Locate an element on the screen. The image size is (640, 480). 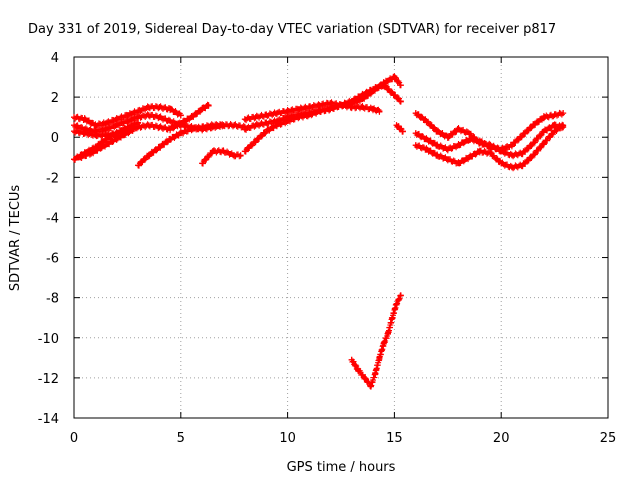
series-trace-g is located at coordinates (221, 157).